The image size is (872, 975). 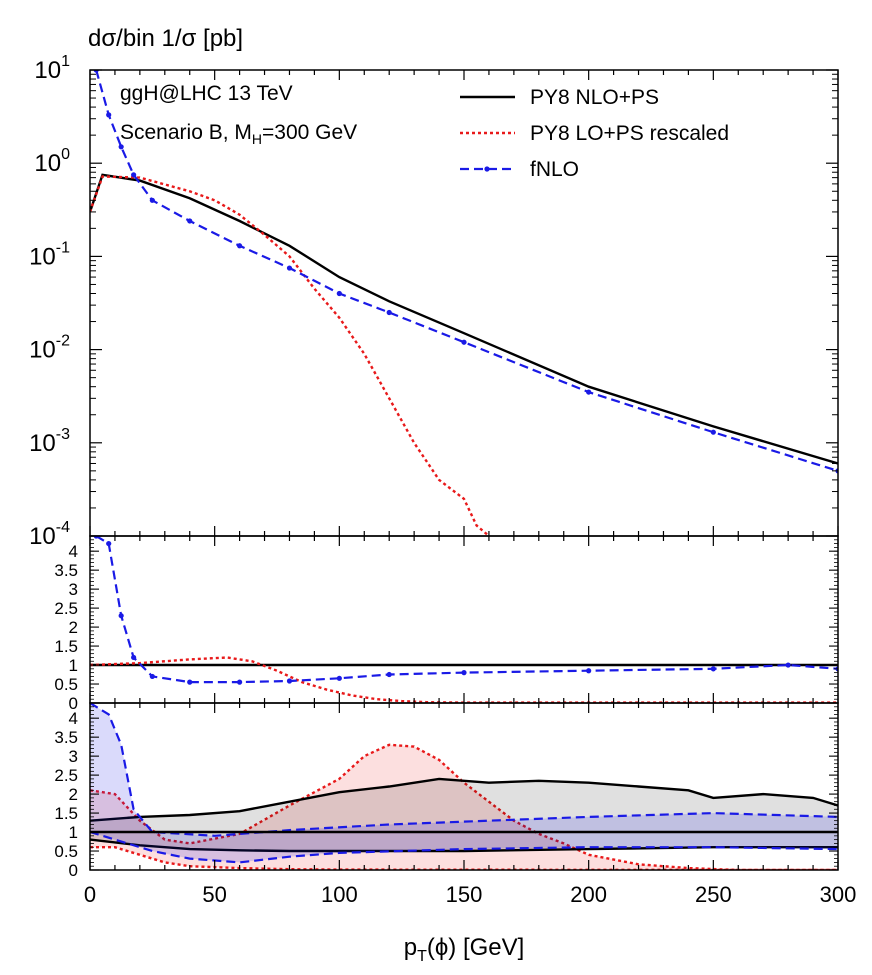 I want to click on legend: PY8 NLO+PS PY8 LO+PS rescaled fNLO, so click(x=594, y=133).